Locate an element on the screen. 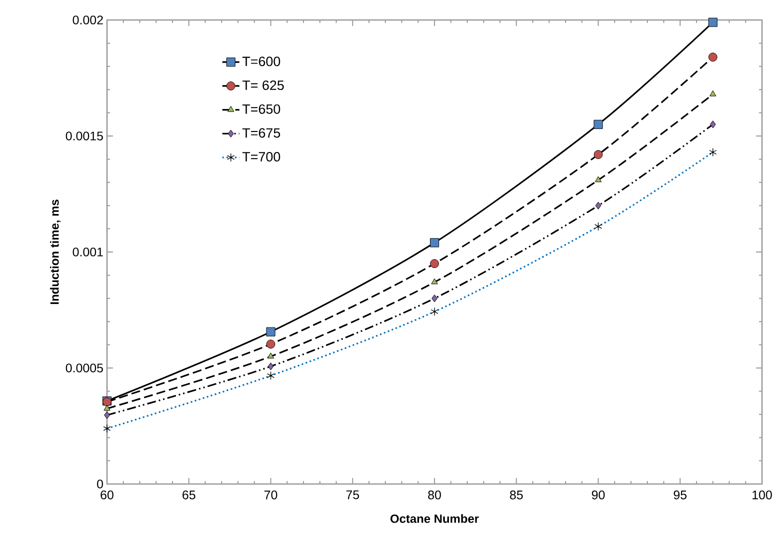 This screenshot has height=558, width=780. x-tick-label: 70 is located at coordinates (271, 495).